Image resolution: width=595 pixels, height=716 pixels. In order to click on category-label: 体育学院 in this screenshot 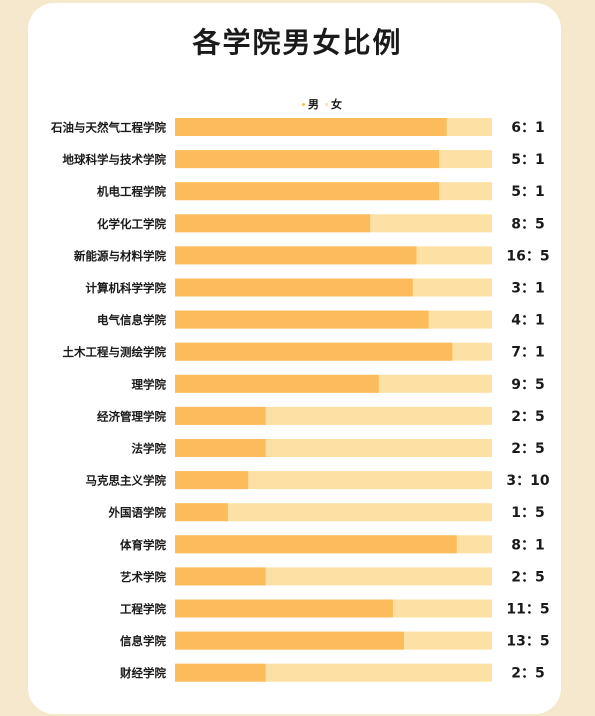, I will do `click(143, 545)`.